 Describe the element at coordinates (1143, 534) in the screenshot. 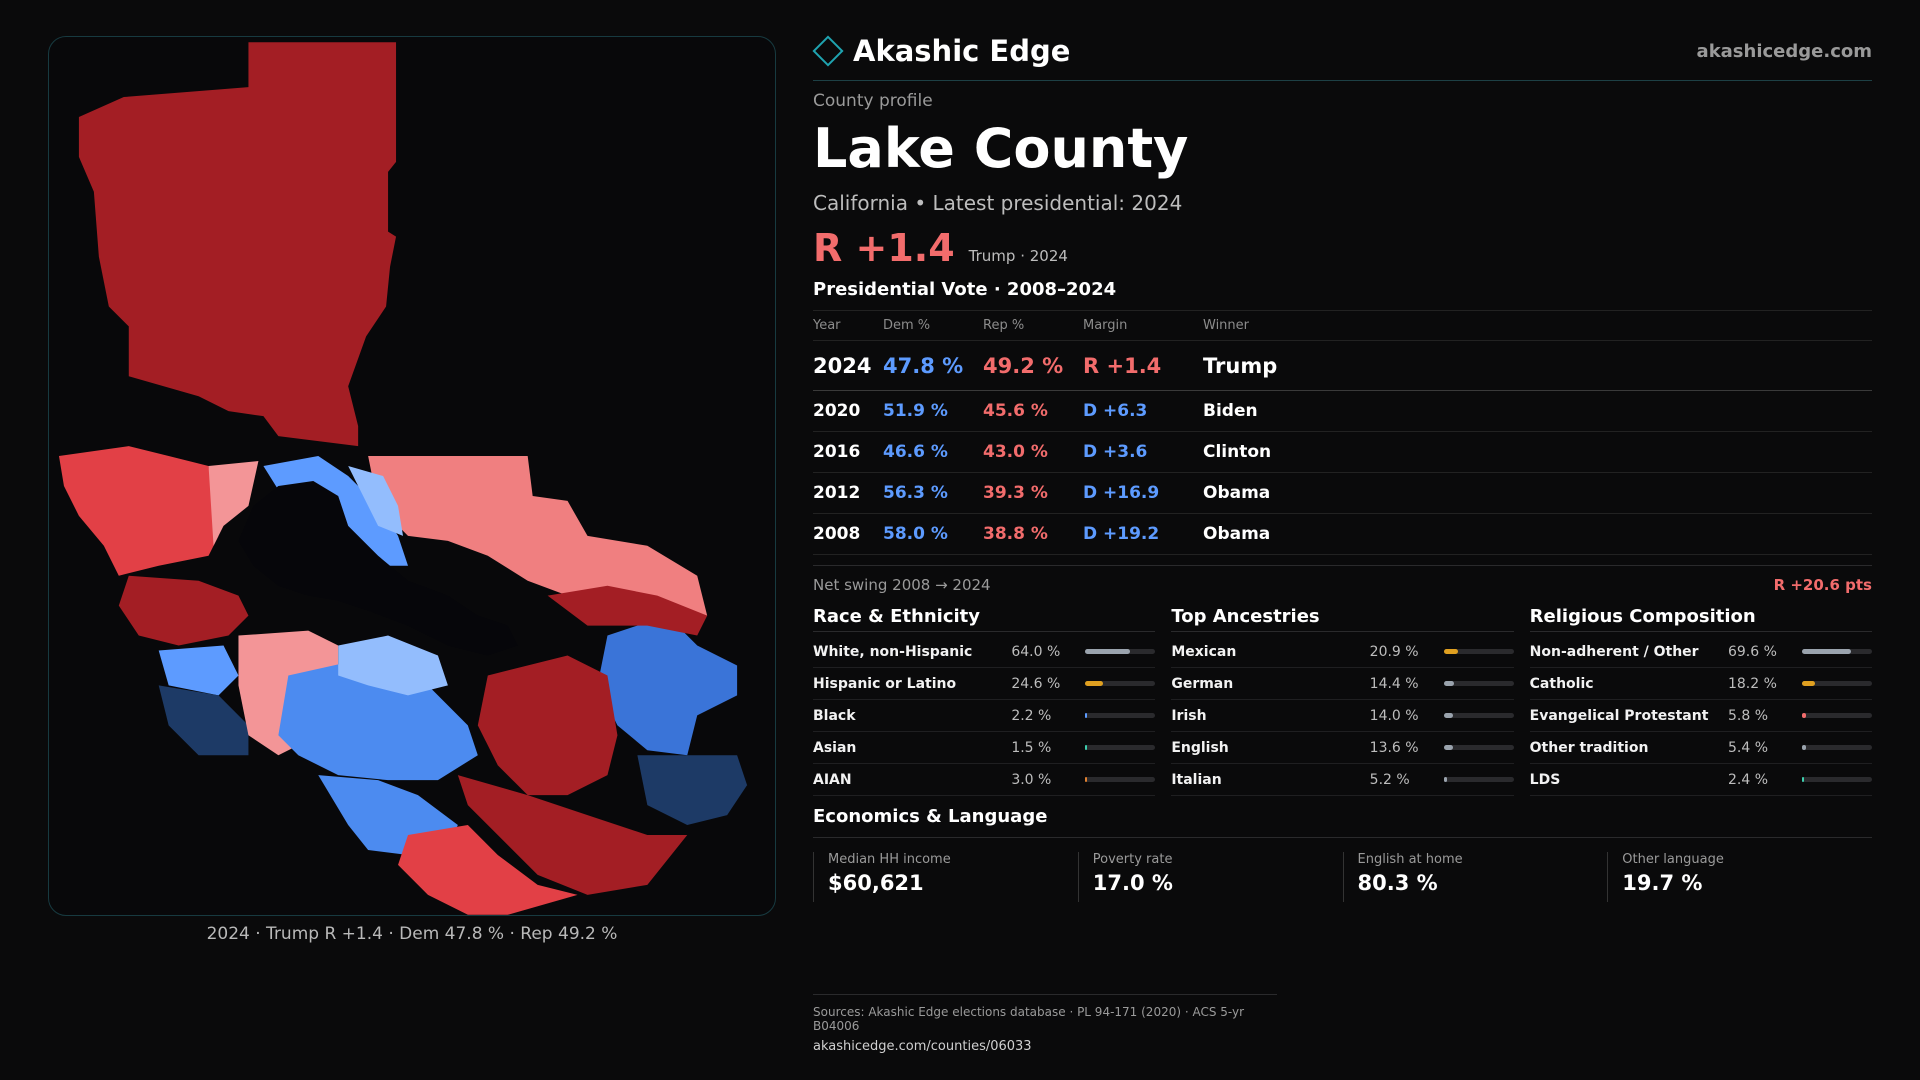

I see `row-margin: D +19.2` at that location.